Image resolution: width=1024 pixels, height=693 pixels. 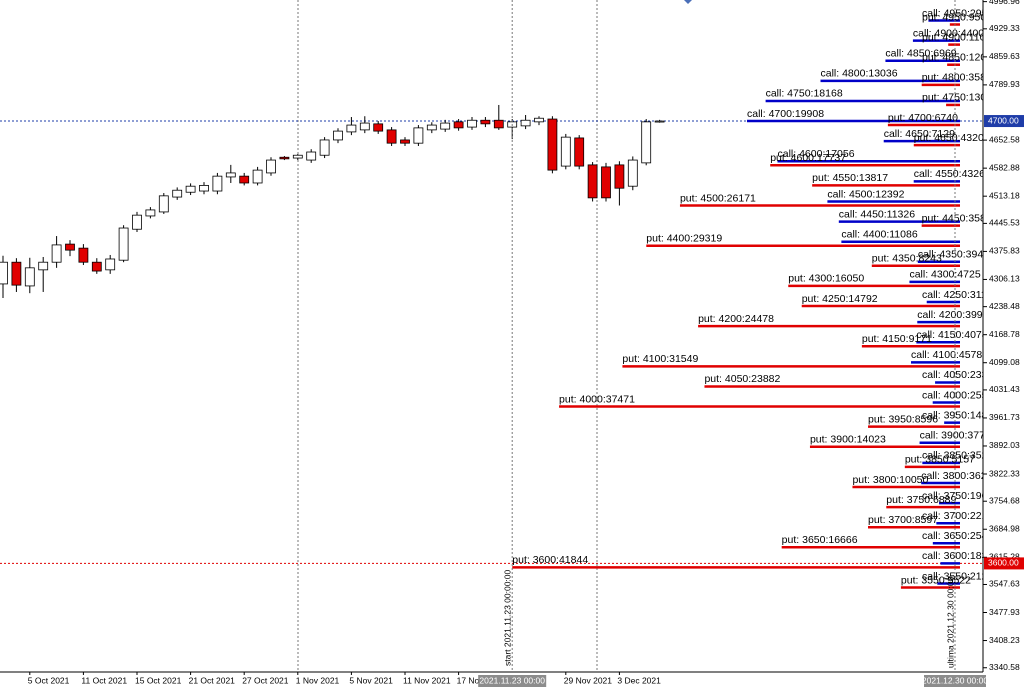 I want to click on x-tick-label: 5 Nov 2021, so click(x=371, y=680).